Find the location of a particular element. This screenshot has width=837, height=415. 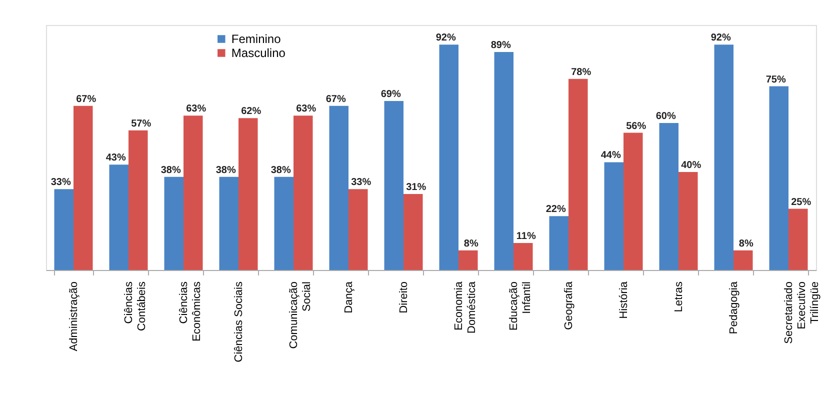

x-tick-label: História is located at coordinates (624, 299).